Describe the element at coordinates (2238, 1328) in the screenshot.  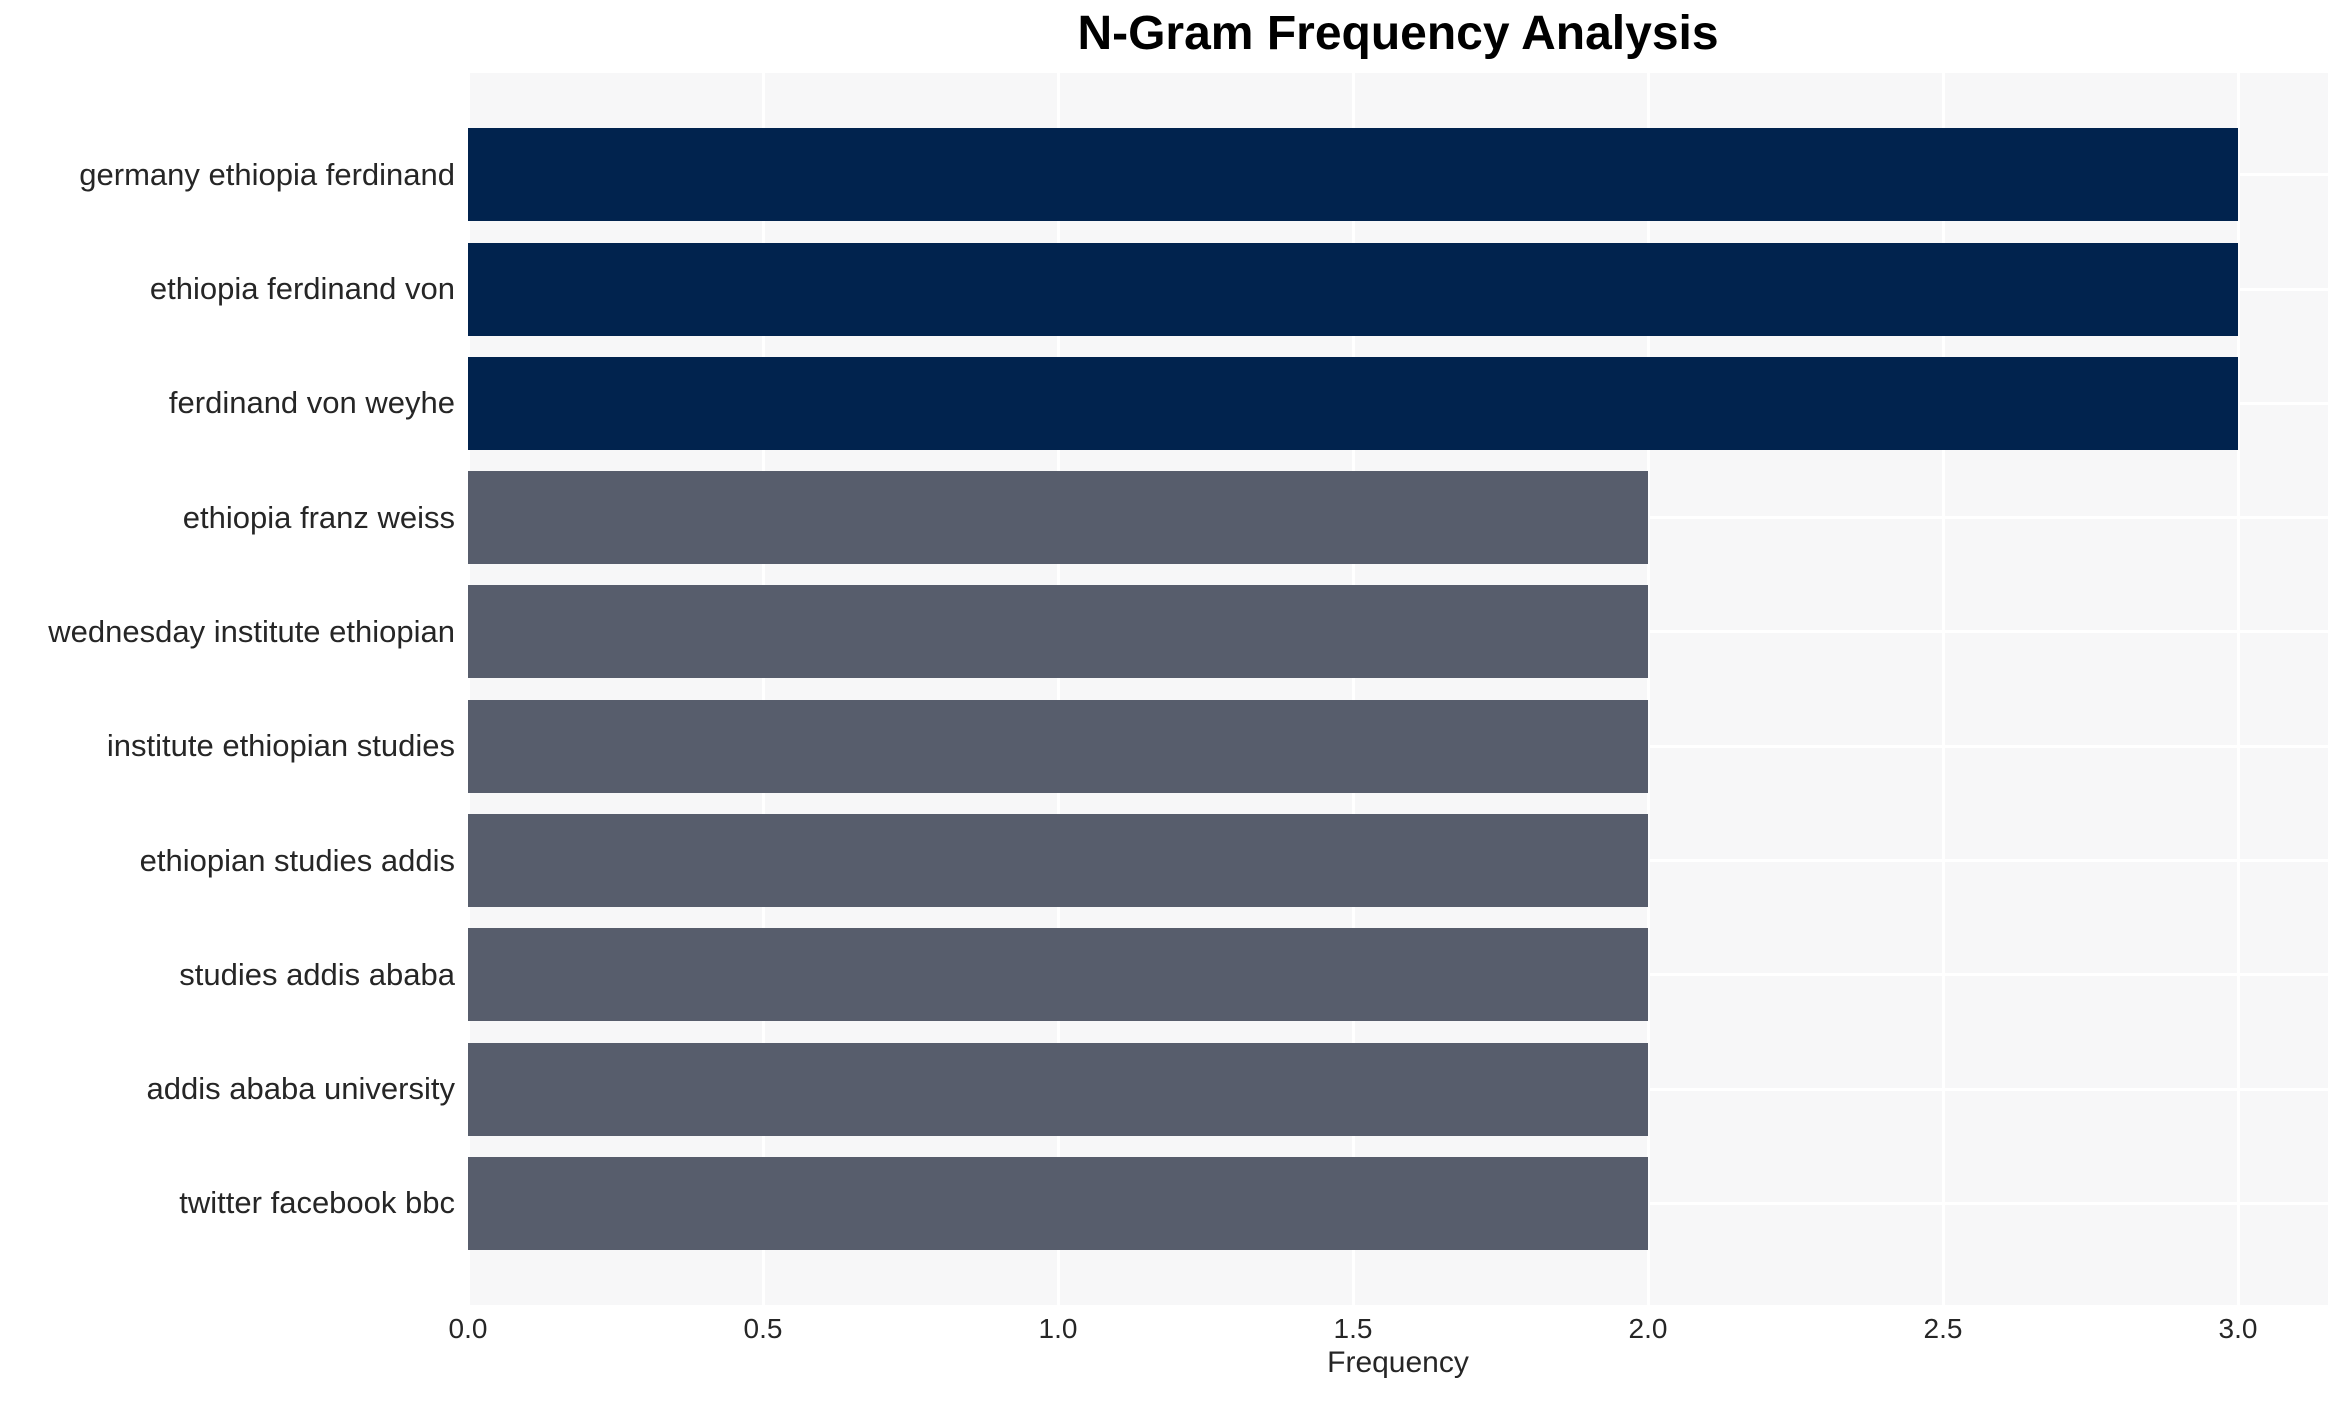
I see `x-tick-label: 3.0` at that location.